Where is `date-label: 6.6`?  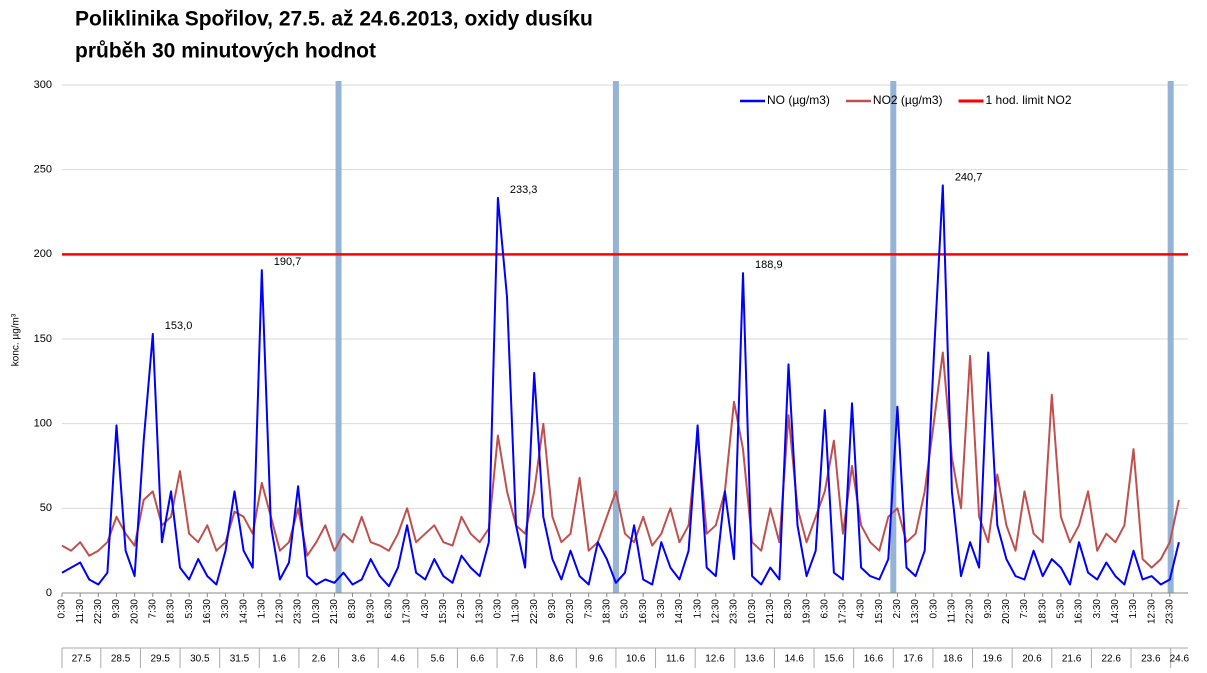 date-label: 6.6 is located at coordinates (477, 659).